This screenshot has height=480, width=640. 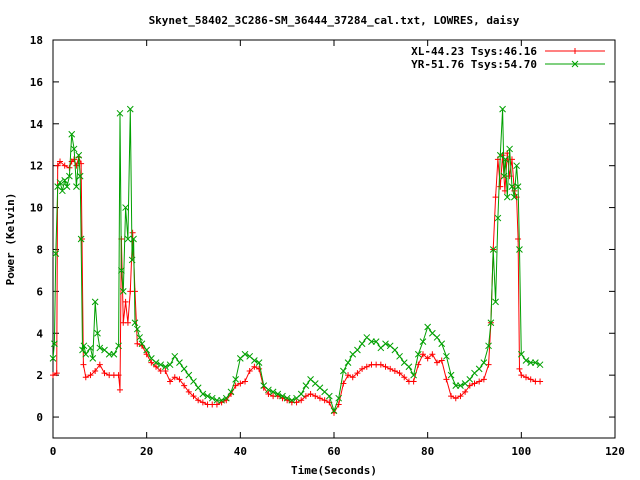 What do you see at coordinates (521, 451) in the screenshot?
I see `x-tick-label: 100` at bounding box center [521, 451].